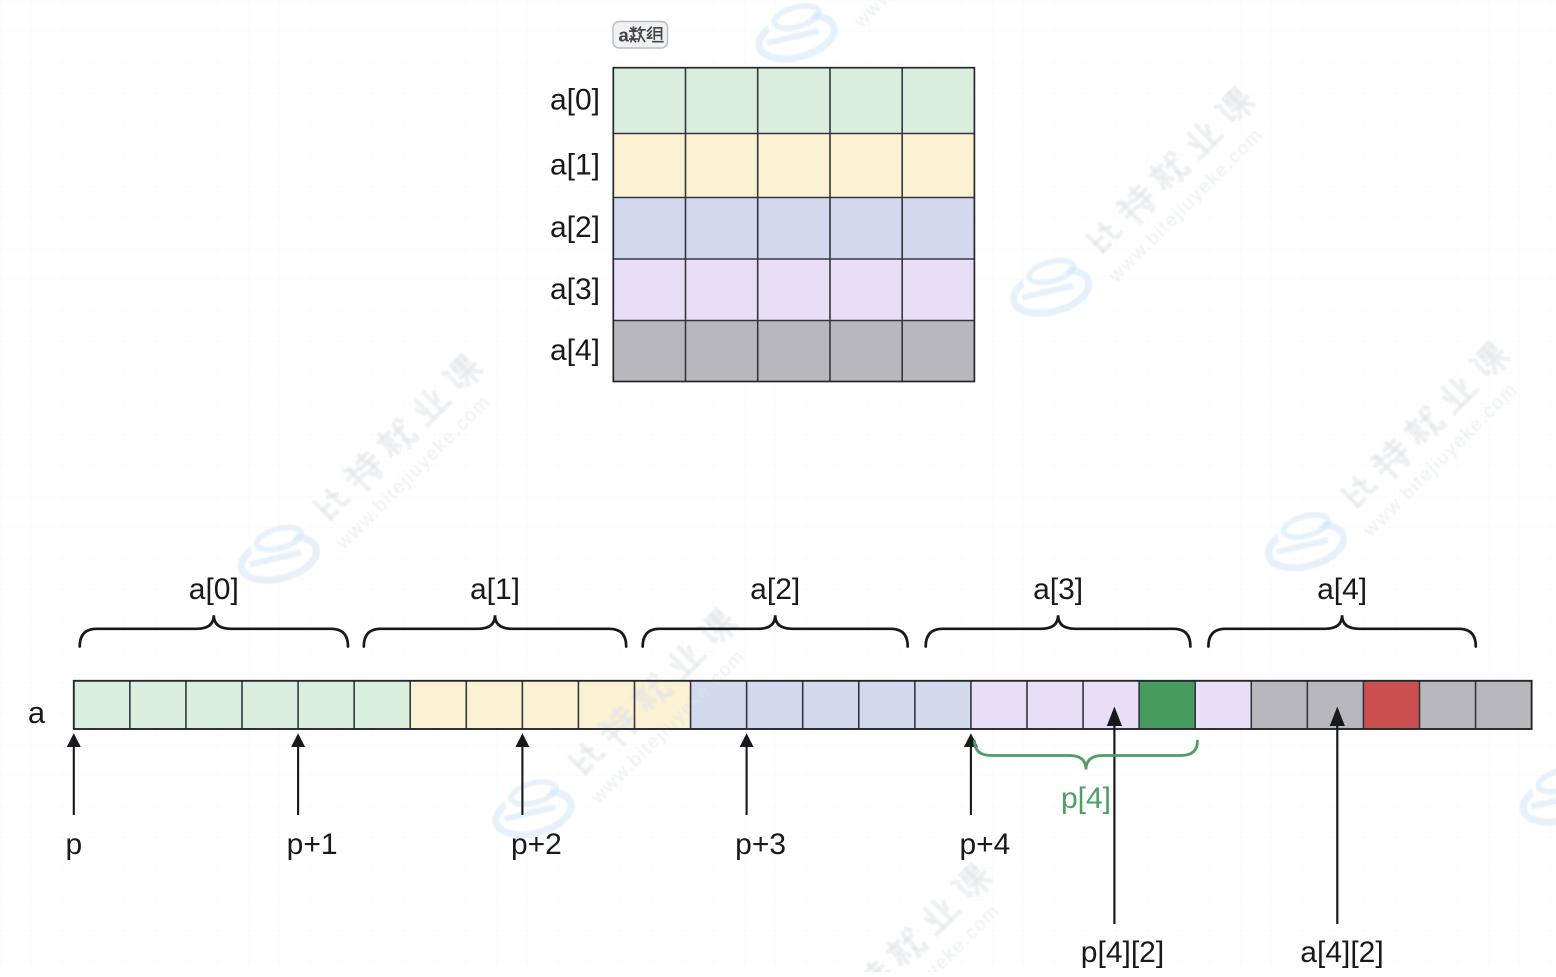 The width and height of the screenshot is (1556, 977). Describe the element at coordinates (536, 844) in the screenshot. I see `svg-text: p+2` at that location.